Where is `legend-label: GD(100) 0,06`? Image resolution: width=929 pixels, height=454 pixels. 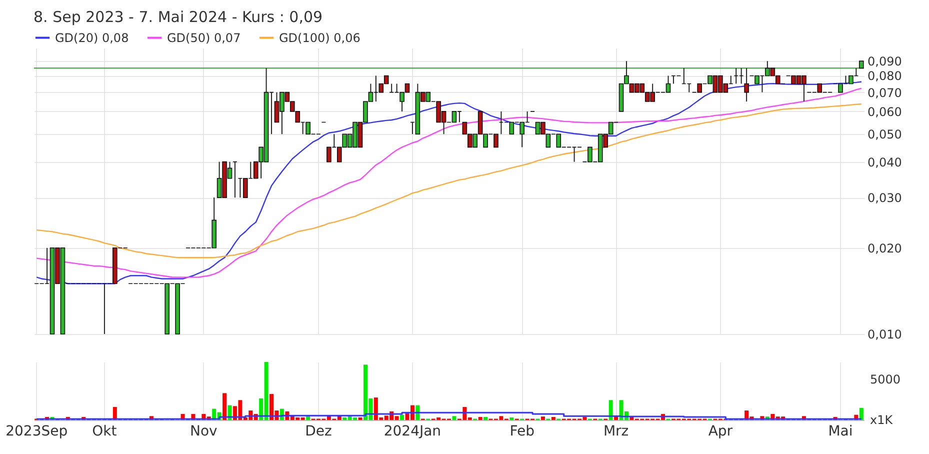 legend-label: GD(100) 0,06 is located at coordinates (319, 37).